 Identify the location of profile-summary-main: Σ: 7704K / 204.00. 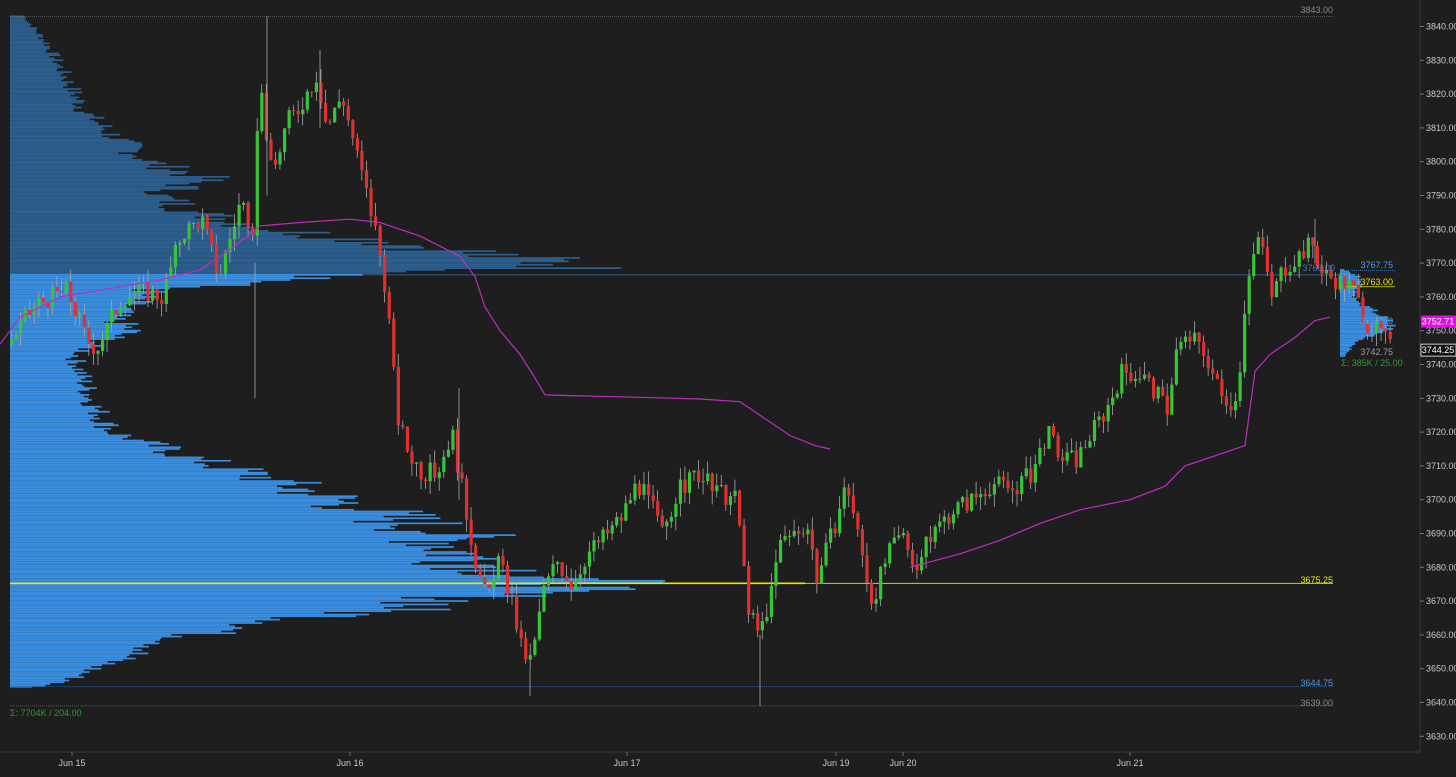
(46, 713).